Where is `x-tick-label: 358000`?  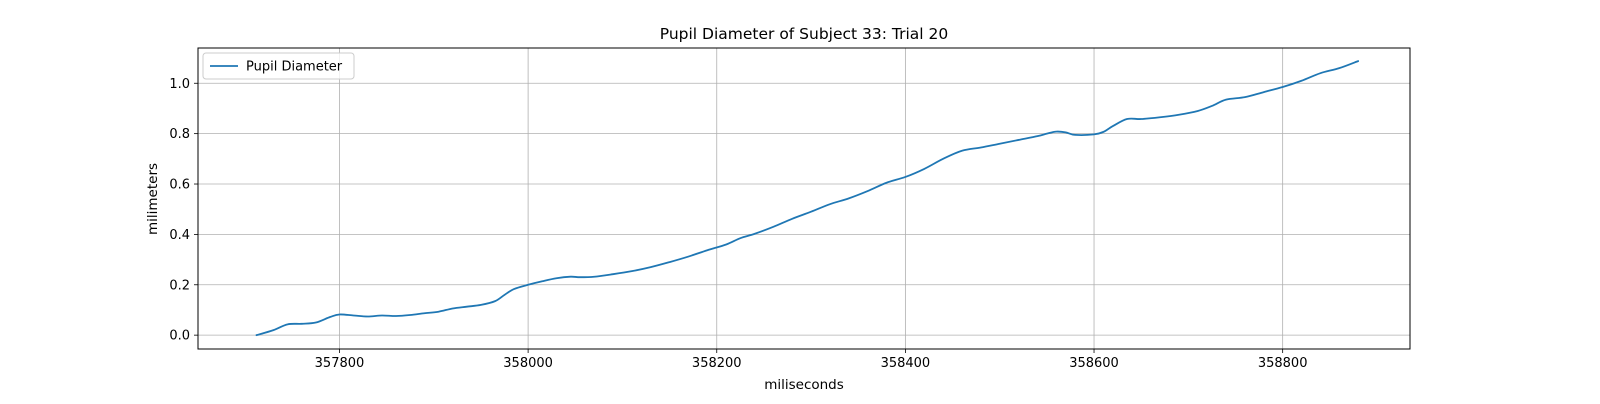 x-tick-label: 358000 is located at coordinates (528, 363).